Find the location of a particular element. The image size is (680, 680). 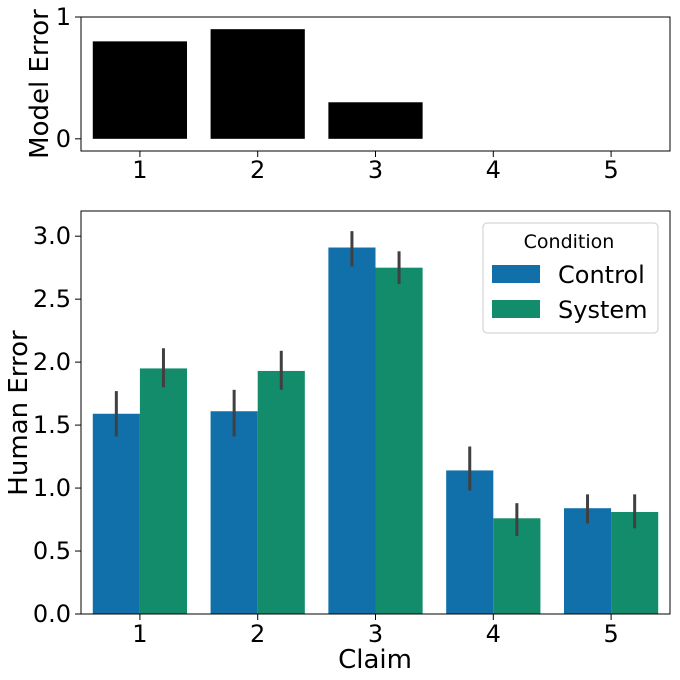

y-tick-label: 2.5 is located at coordinates (52, 299).